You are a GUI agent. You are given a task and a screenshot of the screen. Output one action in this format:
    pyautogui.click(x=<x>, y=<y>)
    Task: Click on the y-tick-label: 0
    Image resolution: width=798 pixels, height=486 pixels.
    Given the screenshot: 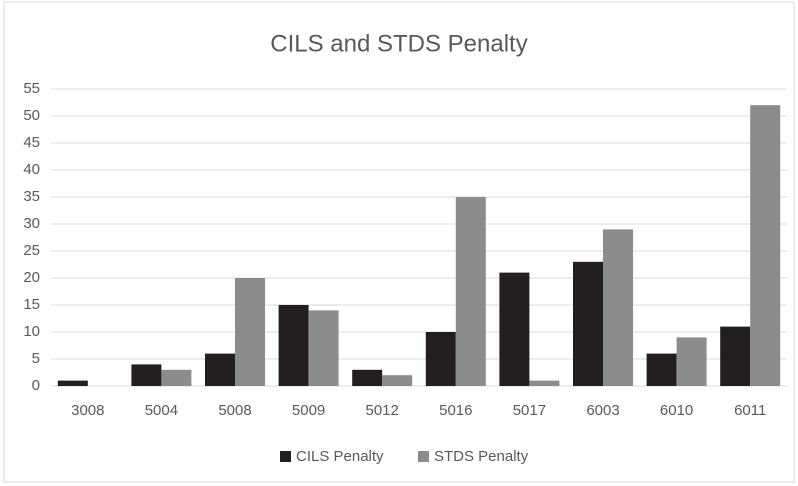 What is the action you would take?
    pyautogui.click(x=36, y=385)
    